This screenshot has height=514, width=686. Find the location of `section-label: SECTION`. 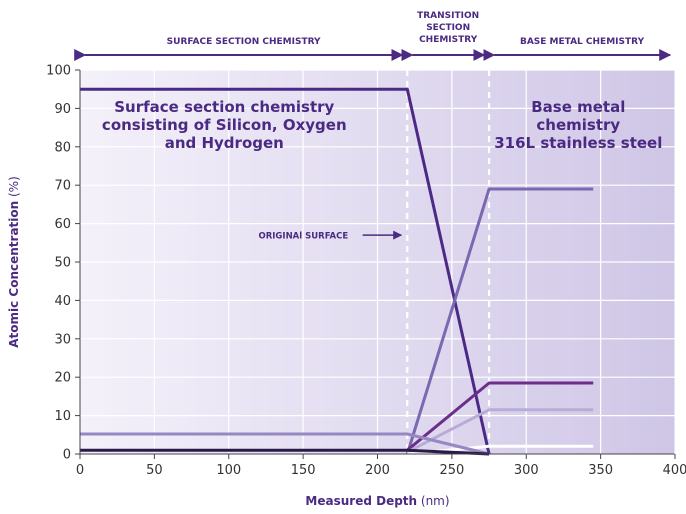

section-label: SECTION is located at coordinates (448, 28).